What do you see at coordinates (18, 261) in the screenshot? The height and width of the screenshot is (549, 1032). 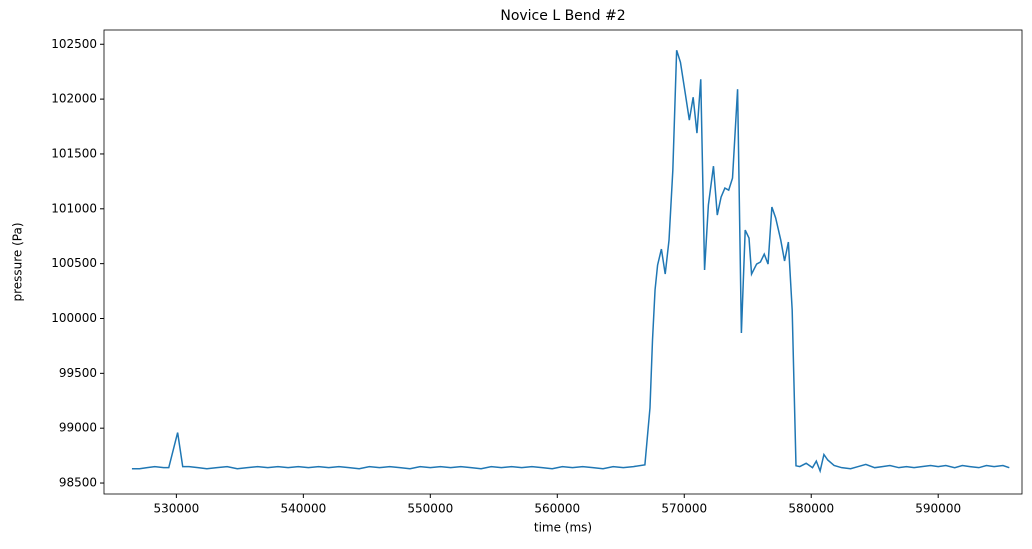 I see `y-axis-label: pressure (Pa)` at bounding box center [18, 261].